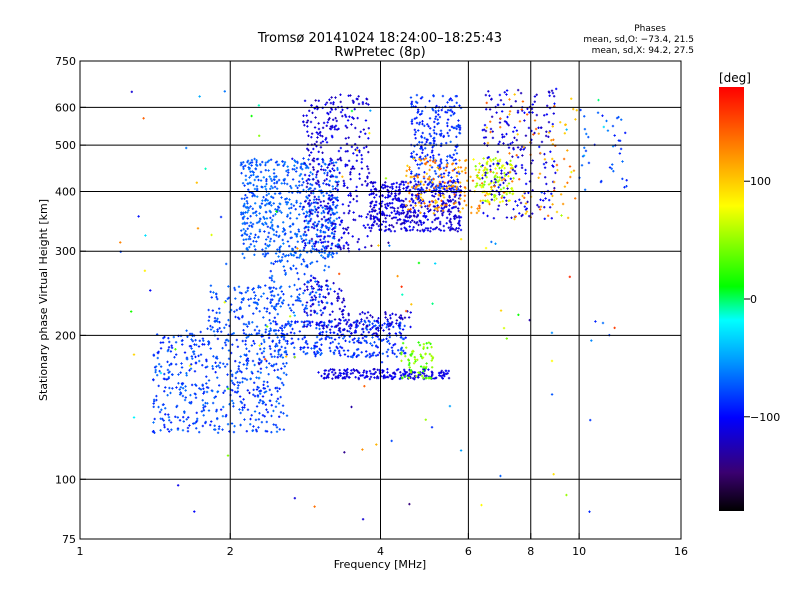  I want to click on y-axis-label: Stationary phase Virtual Height [km], so click(43, 300).